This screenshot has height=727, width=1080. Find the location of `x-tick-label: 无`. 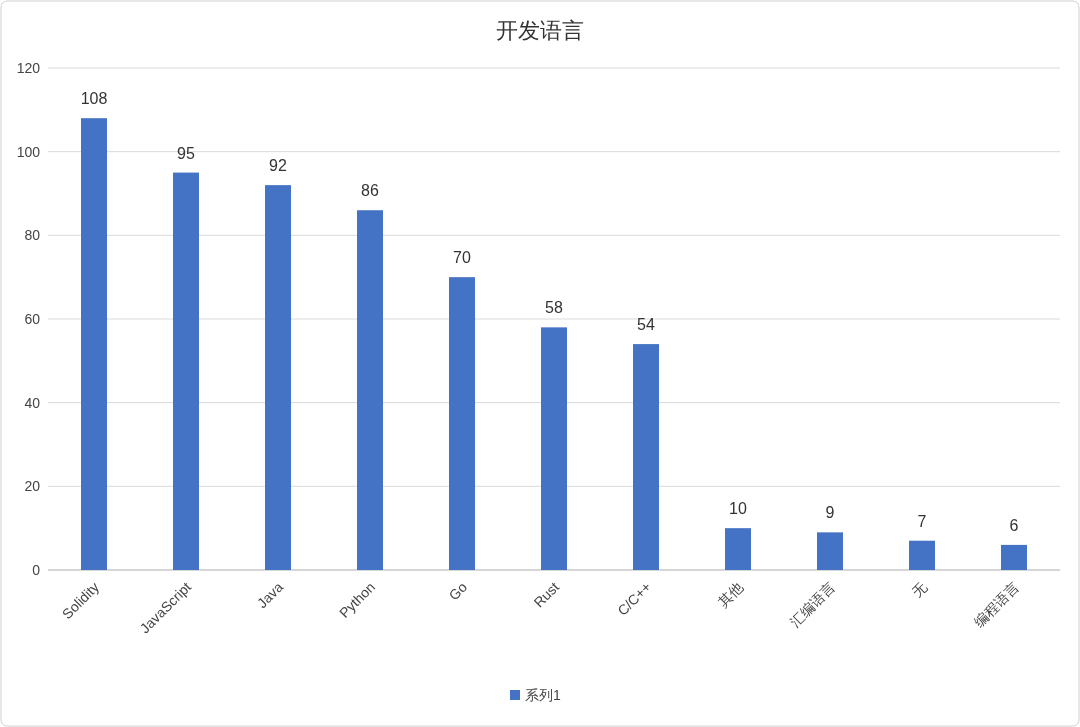

x-tick-label: 无 is located at coordinates (919, 589).